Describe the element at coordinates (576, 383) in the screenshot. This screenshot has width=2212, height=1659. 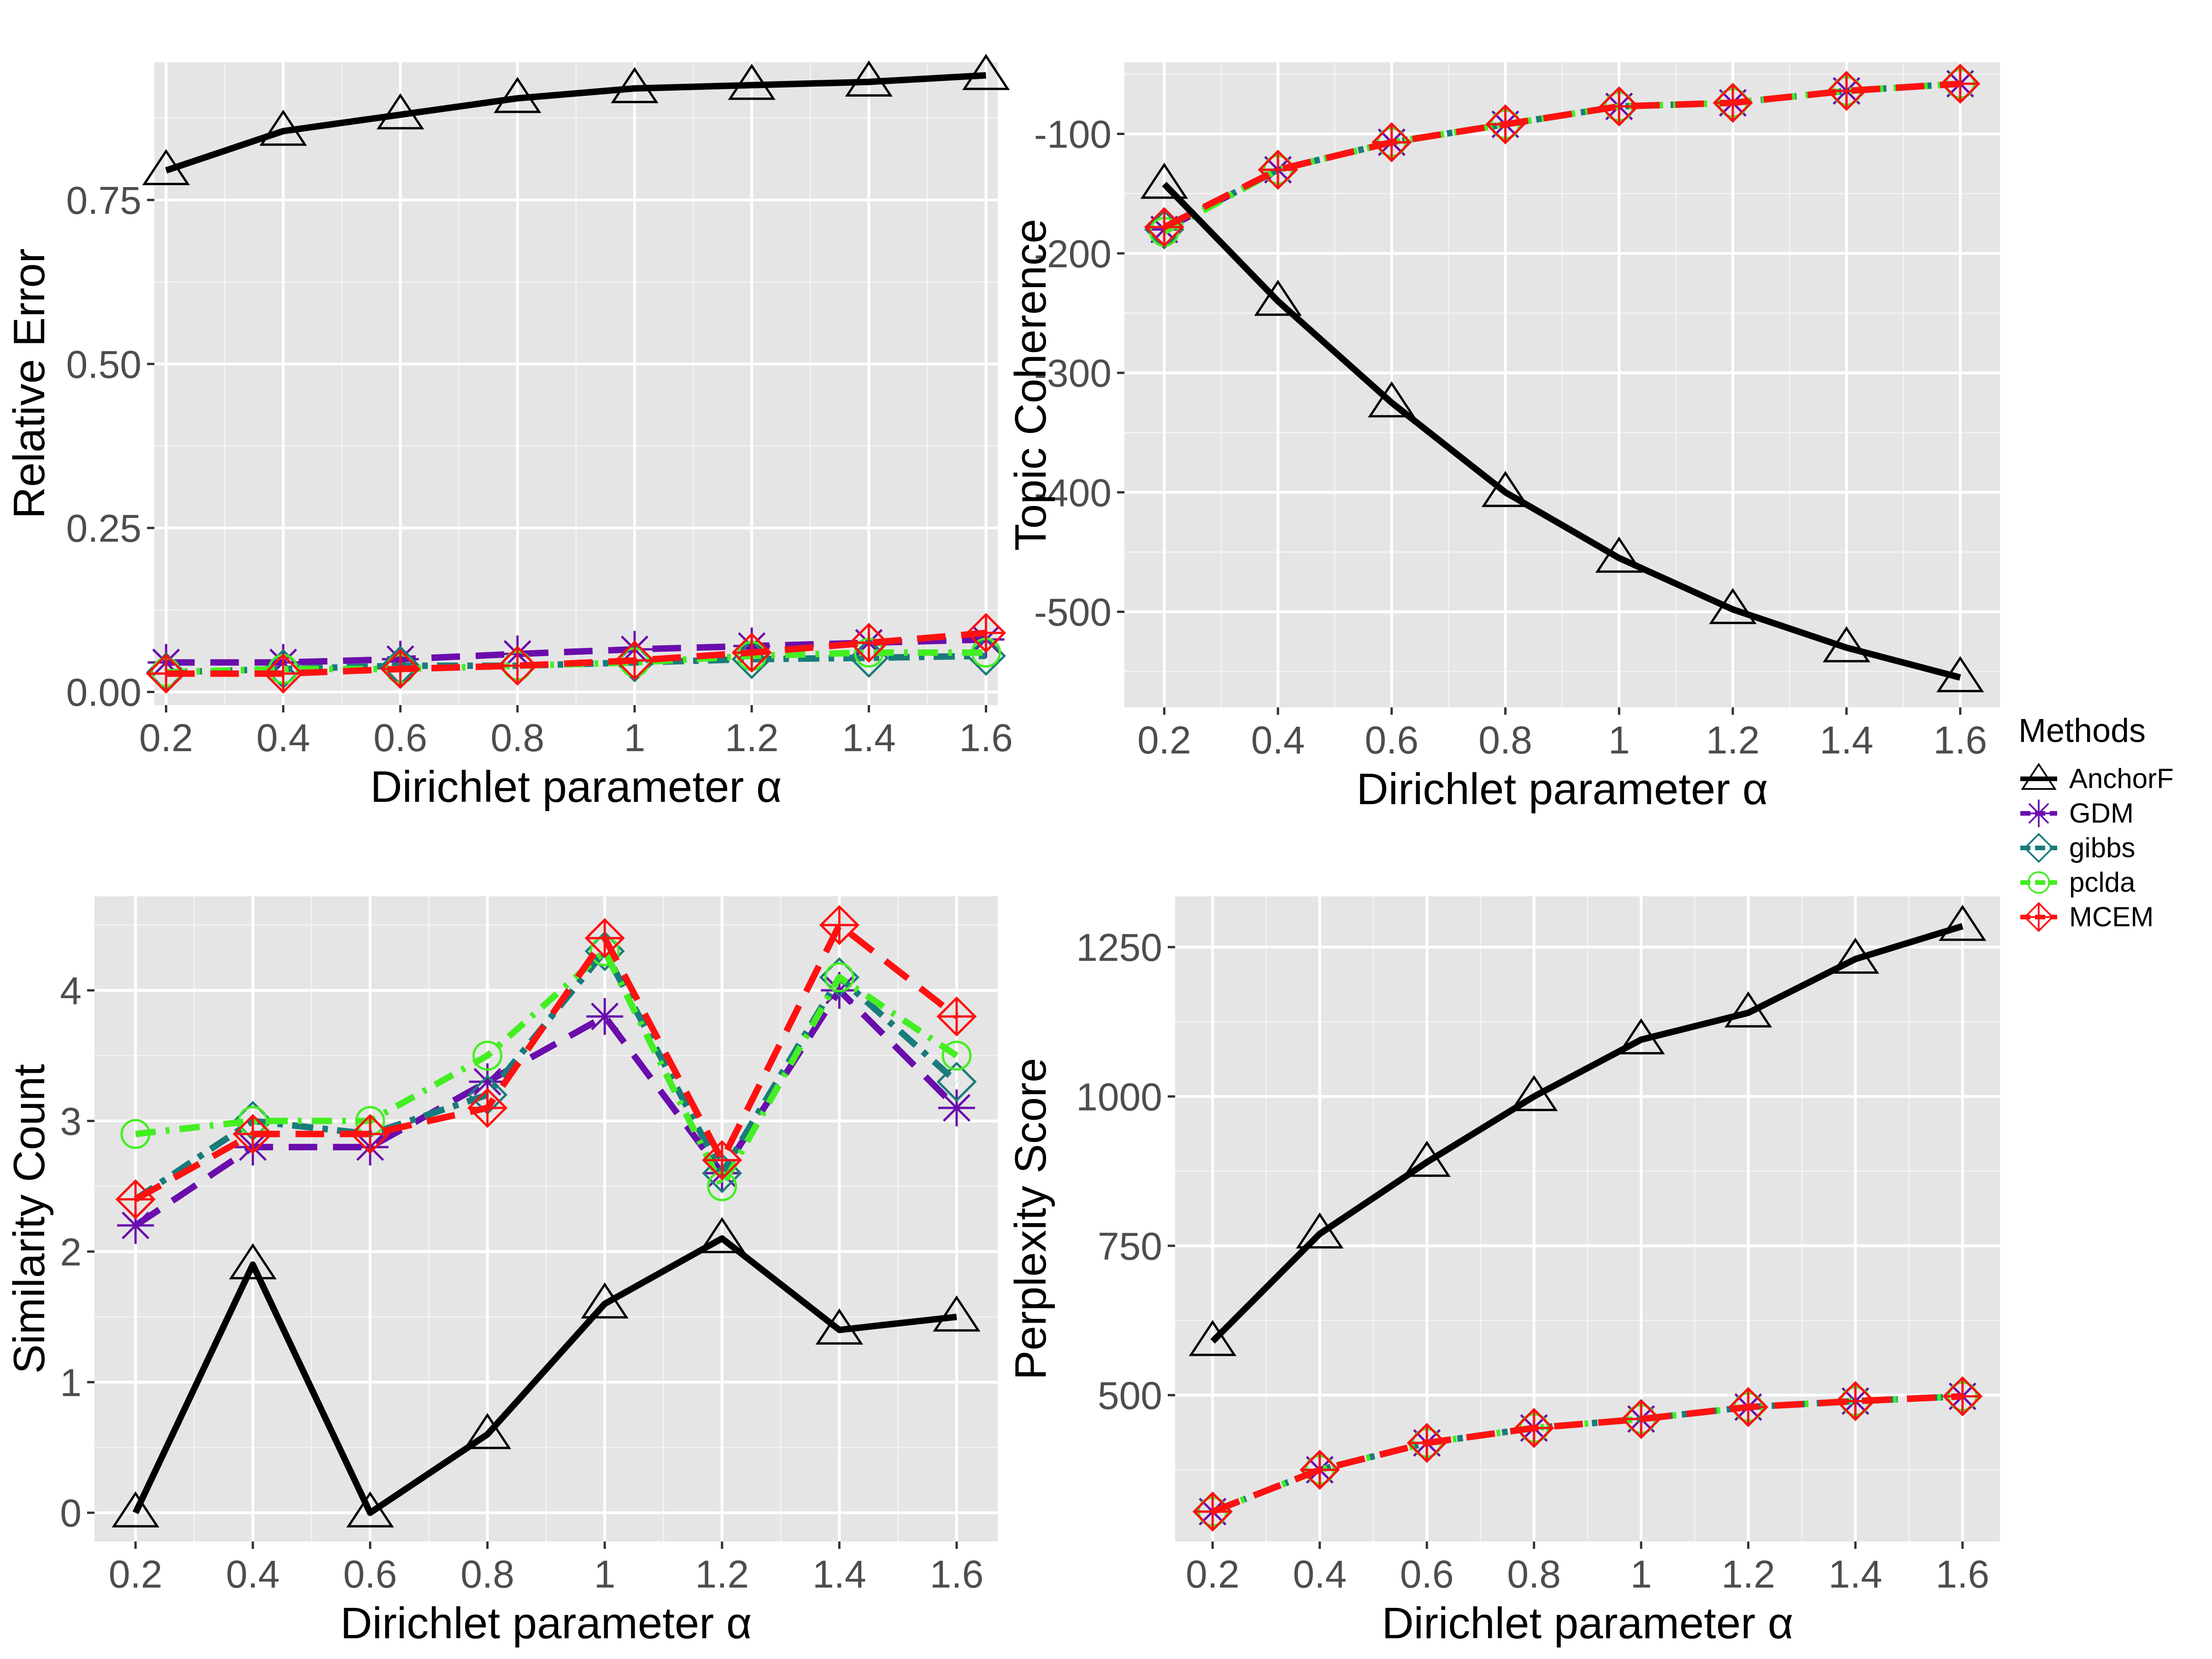
I see `gridlines` at that location.